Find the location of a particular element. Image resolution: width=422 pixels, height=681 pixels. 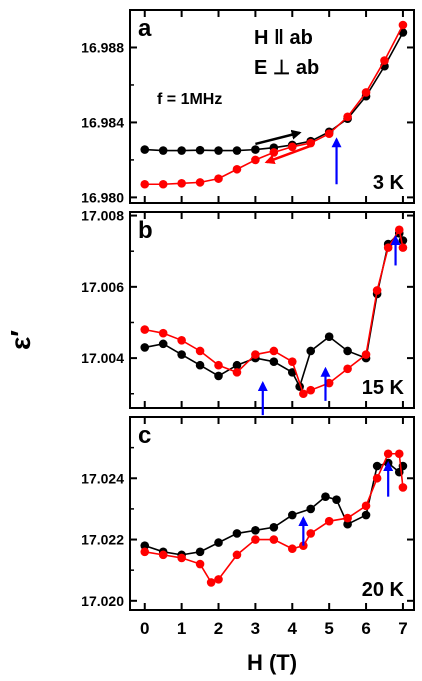

sweep-up-arrow is located at coordinates (278, 137).